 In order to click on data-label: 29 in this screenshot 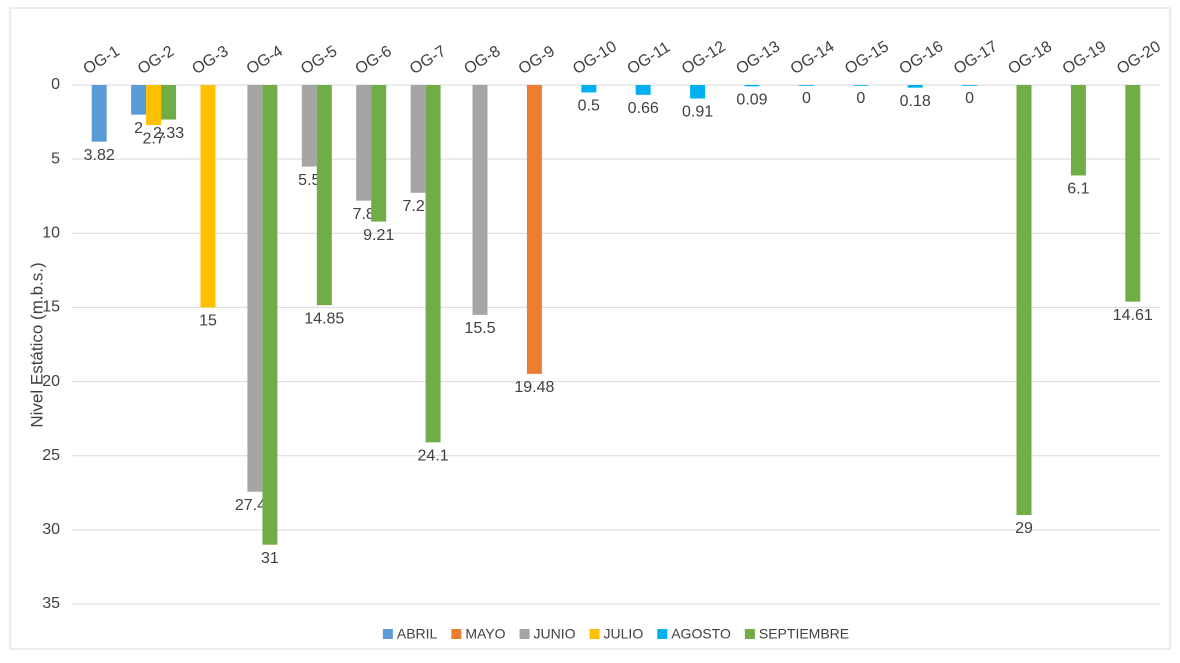, I will do `click(1024, 528)`.